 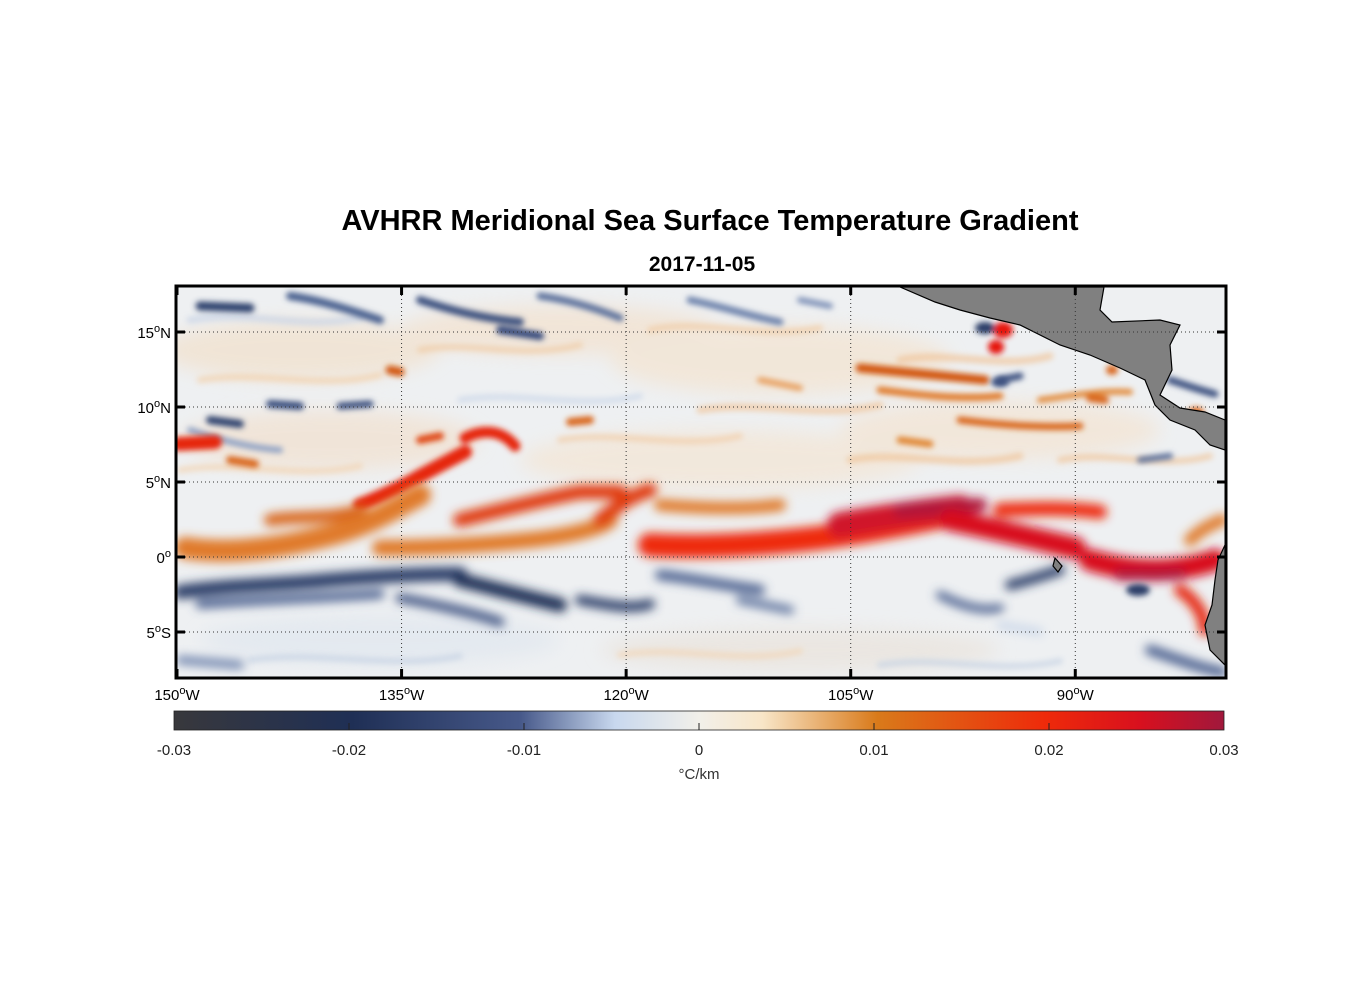 What do you see at coordinates (1076, 694) in the screenshot?
I see `lon-tick-label: 90oW` at bounding box center [1076, 694].